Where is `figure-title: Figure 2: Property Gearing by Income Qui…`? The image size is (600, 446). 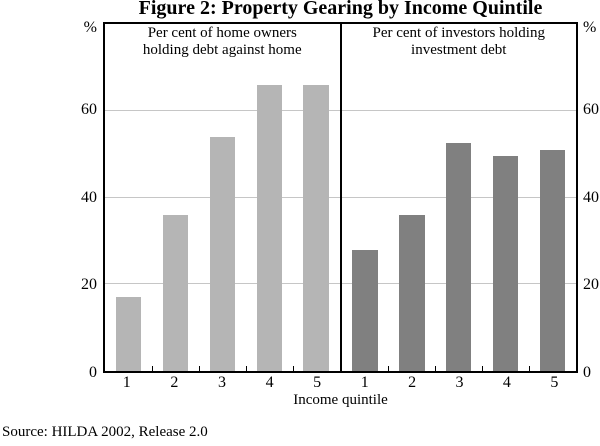 figure-title: Figure 2: Property Gearing by Income Qui… is located at coordinates (340, 9).